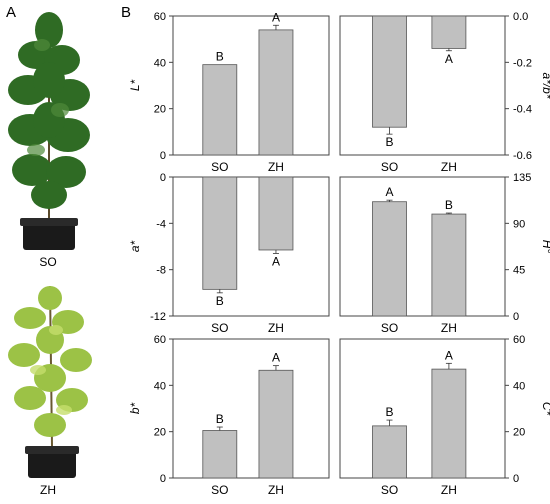 This screenshot has width=550, height=504. Describe the element at coordinates (135, 85) in the screenshot. I see `y-axis-label: L*` at that location.